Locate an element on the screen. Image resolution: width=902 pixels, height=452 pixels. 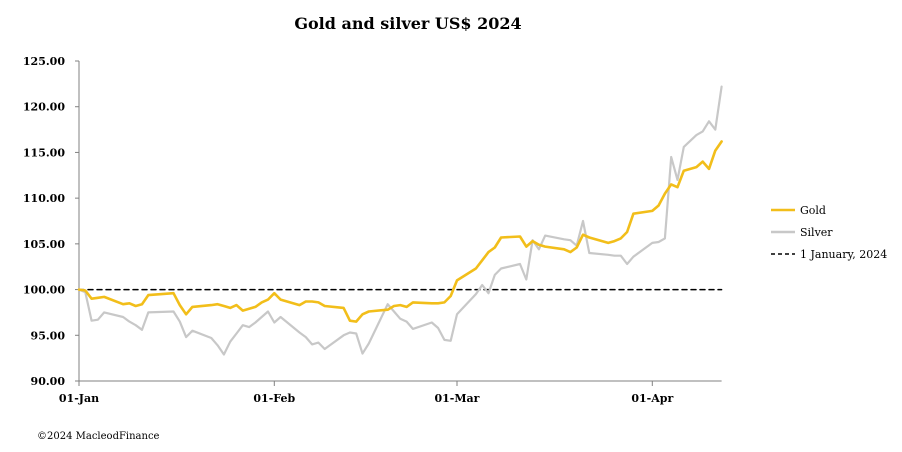
copyright-footer: ©2024 MacleodFinance is located at coordinates (98, 436).